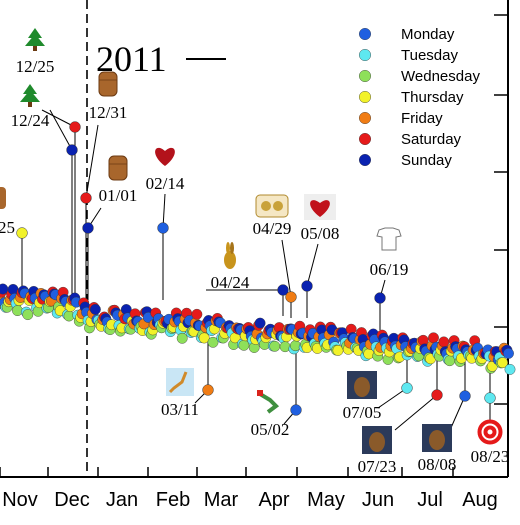 The image size is (520, 525). Describe the element at coordinates (365, 159) in the screenshot. I see `legend-marker-sunday` at that location.